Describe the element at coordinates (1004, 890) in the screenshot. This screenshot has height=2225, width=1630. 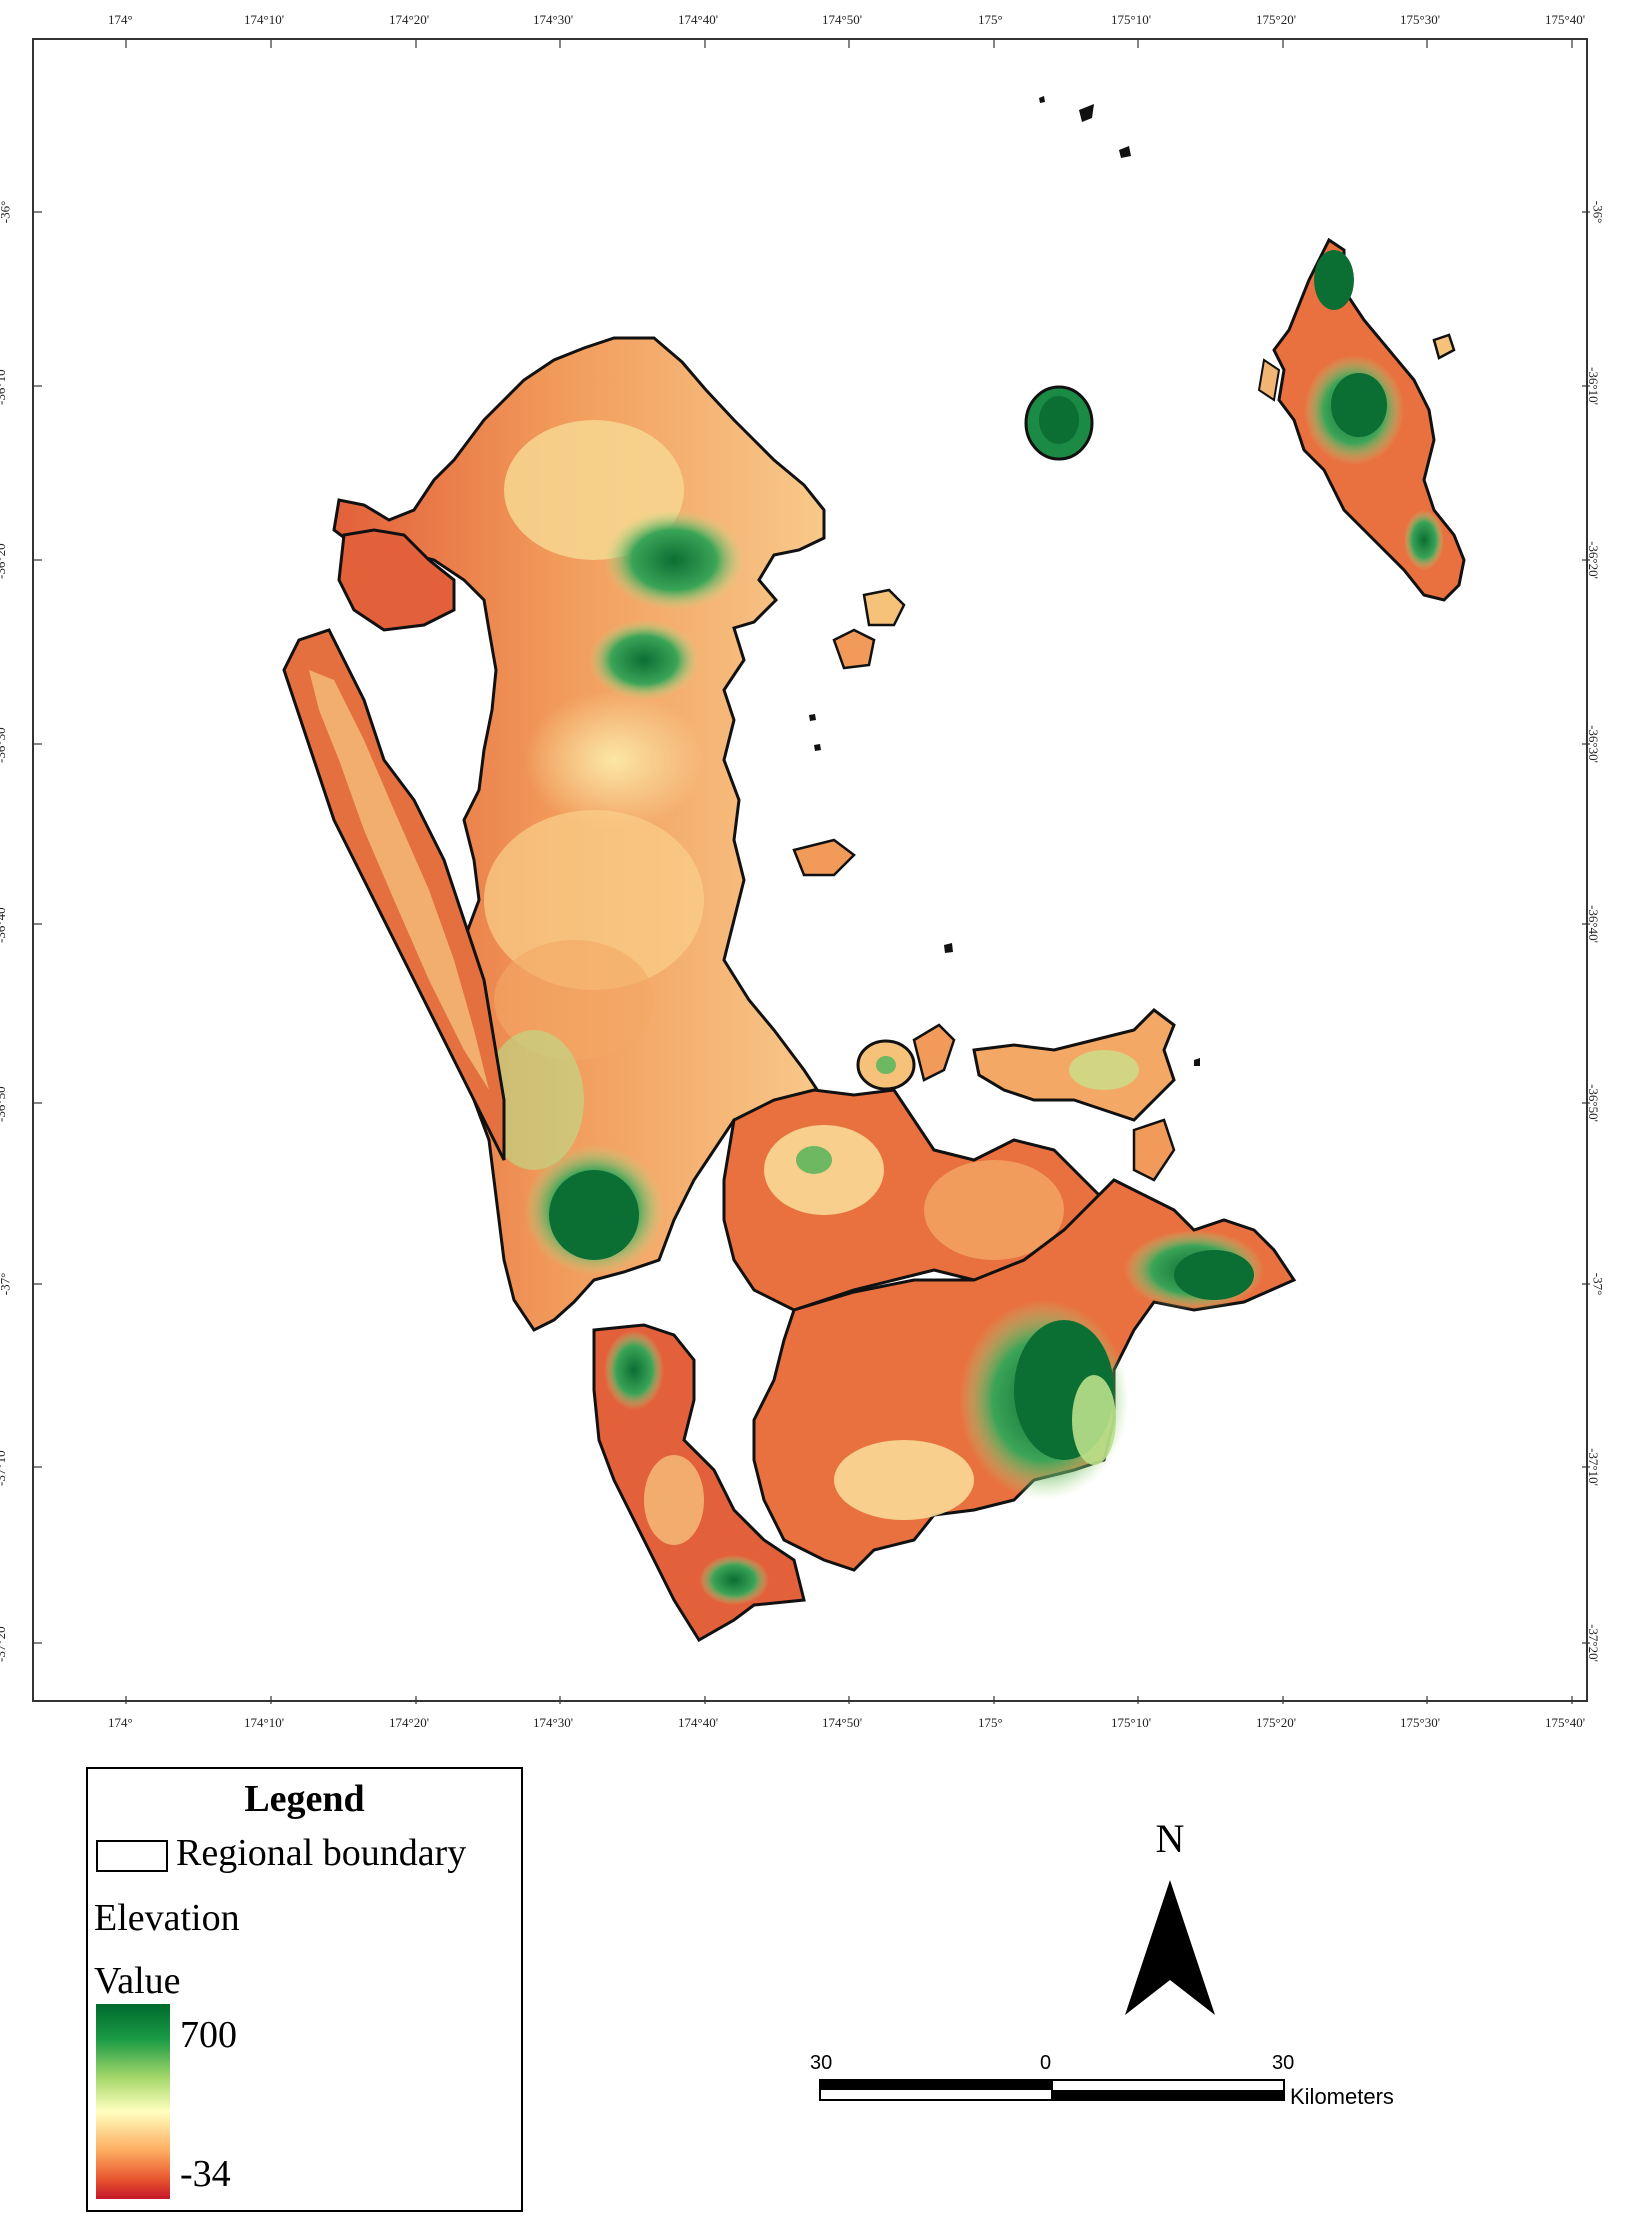
I see `small-islets` at that location.